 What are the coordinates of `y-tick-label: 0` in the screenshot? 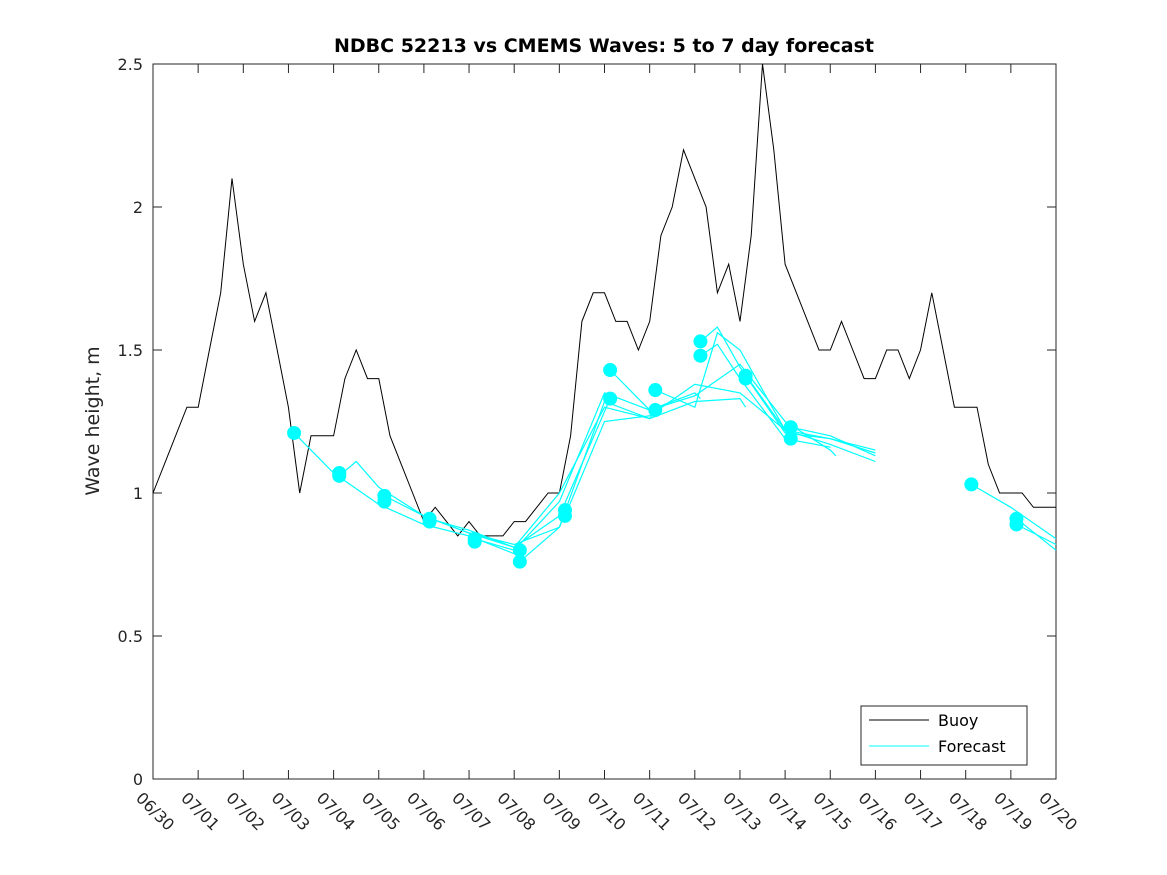 It's located at (138, 779).